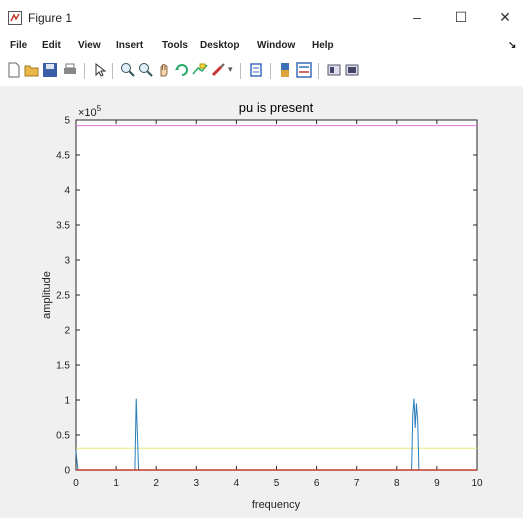  I want to click on brush-dropdown-icon: ▾, so click(230, 69).